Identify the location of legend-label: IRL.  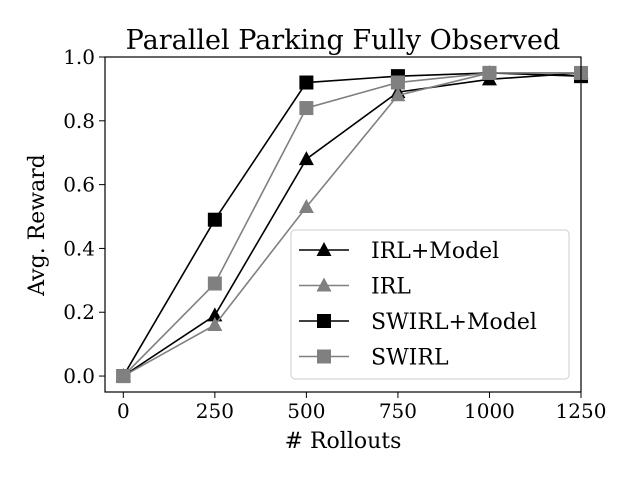
(391, 287).